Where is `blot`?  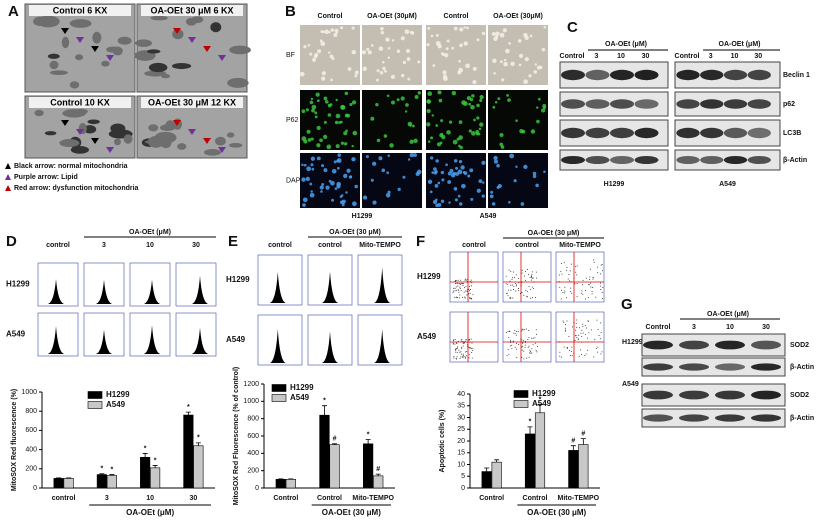 blot is located at coordinates (713, 367).